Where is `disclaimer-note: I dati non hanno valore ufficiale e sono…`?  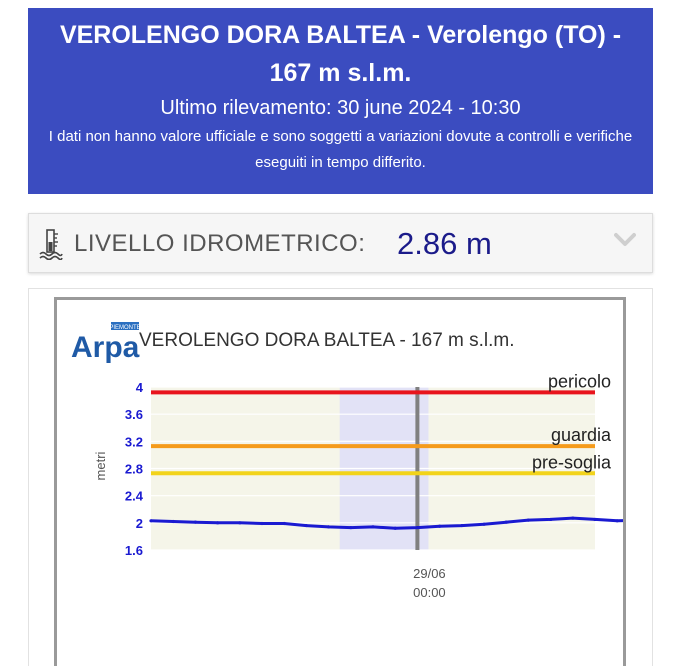 disclaimer-note: I dati non hanno valore ufficiale e sono… is located at coordinates (340, 149).